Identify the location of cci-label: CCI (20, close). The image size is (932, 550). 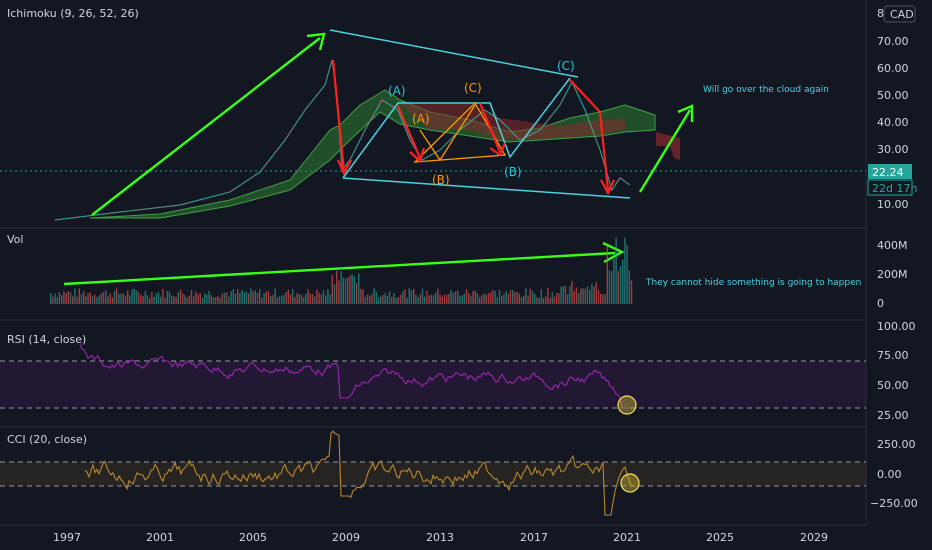
(47, 439).